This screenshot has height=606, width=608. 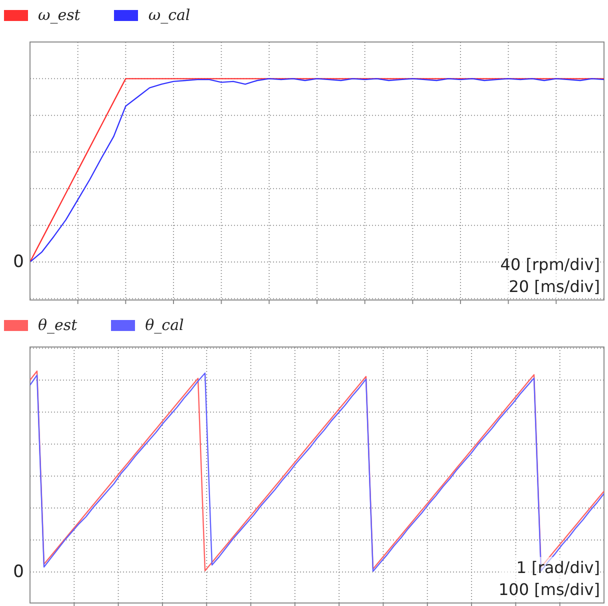 I want to click on text: 20 [ms/div], so click(x=554, y=287).